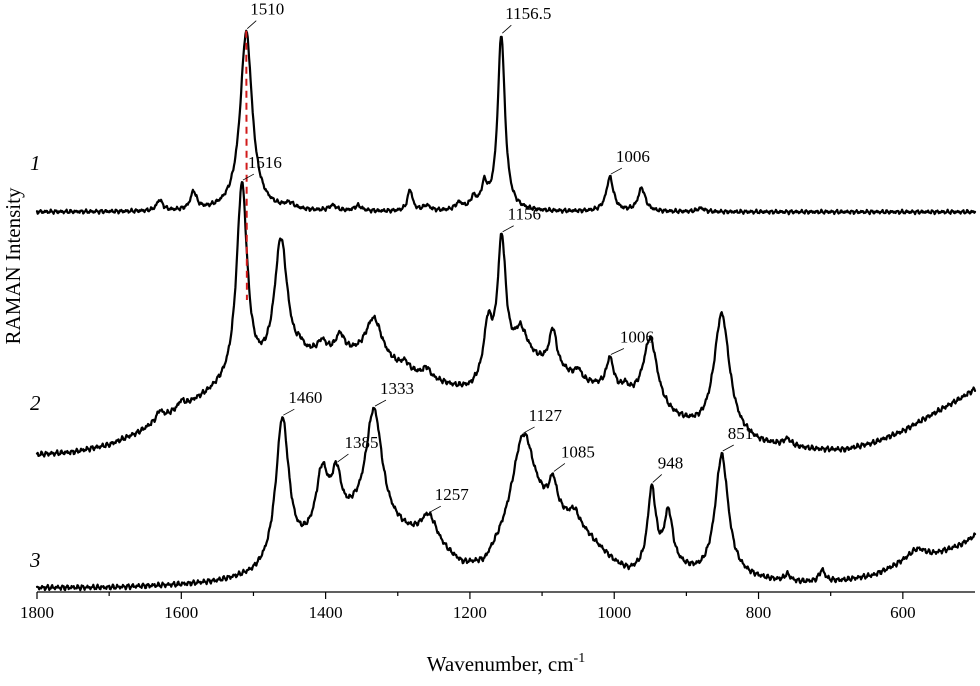 Image resolution: width=980 pixels, height=686 pixels. I want to click on series-label-1: 1, so click(35, 163).